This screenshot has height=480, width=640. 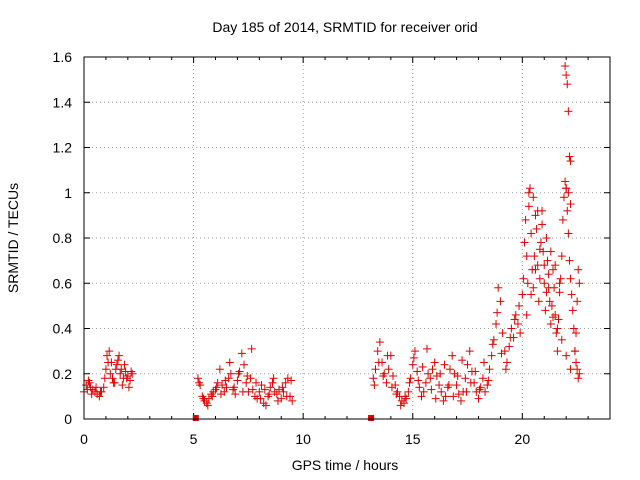 I want to click on y-tick-label: 1.4, so click(x=63, y=102).